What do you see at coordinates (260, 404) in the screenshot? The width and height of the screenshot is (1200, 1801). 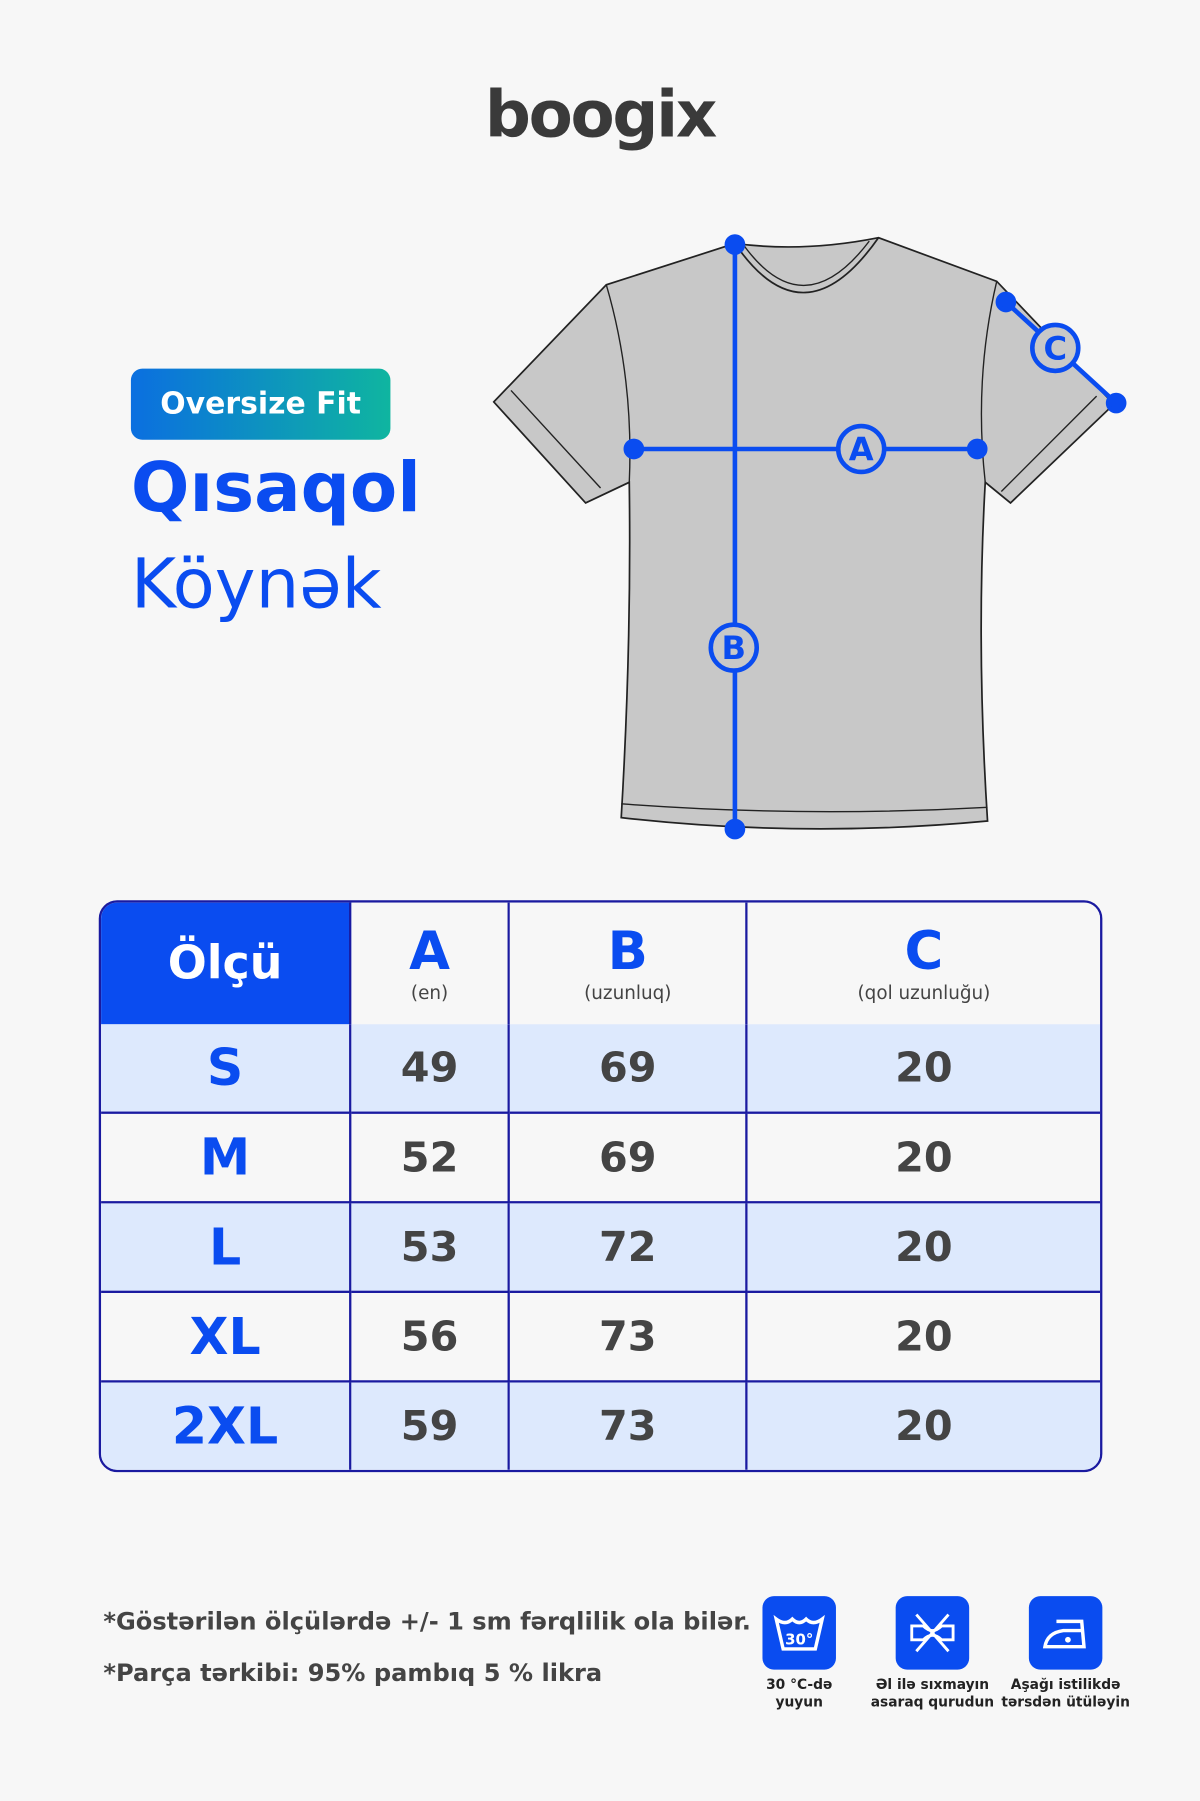 I see `fit-badge: Oversize Fit` at bounding box center [260, 404].